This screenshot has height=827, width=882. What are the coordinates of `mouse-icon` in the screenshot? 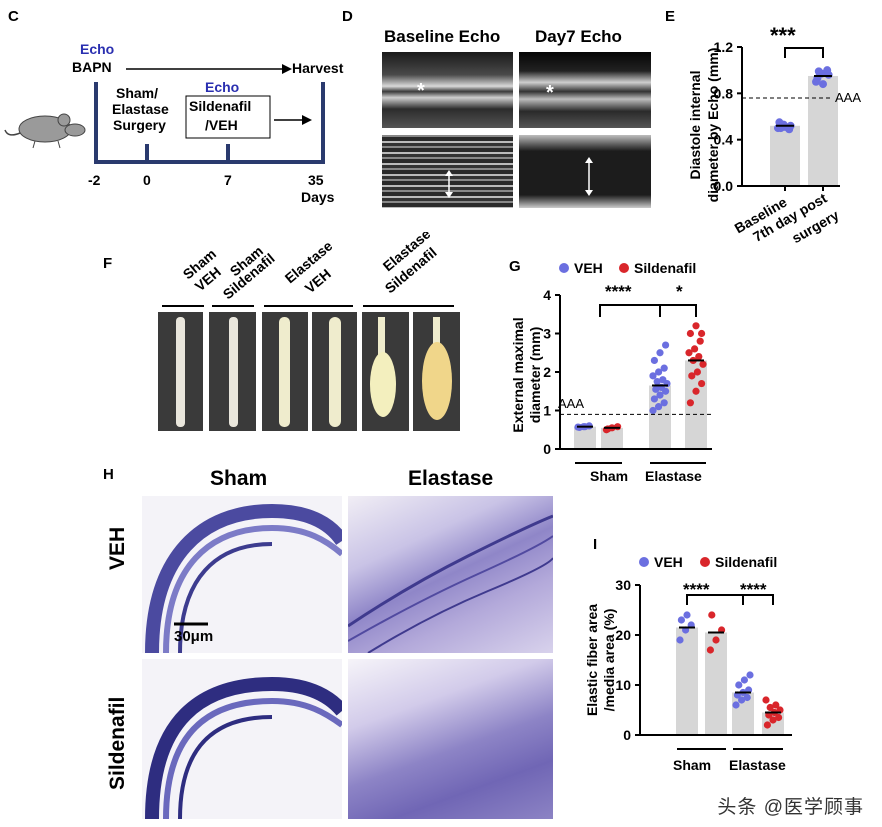 It's located at (45, 131).